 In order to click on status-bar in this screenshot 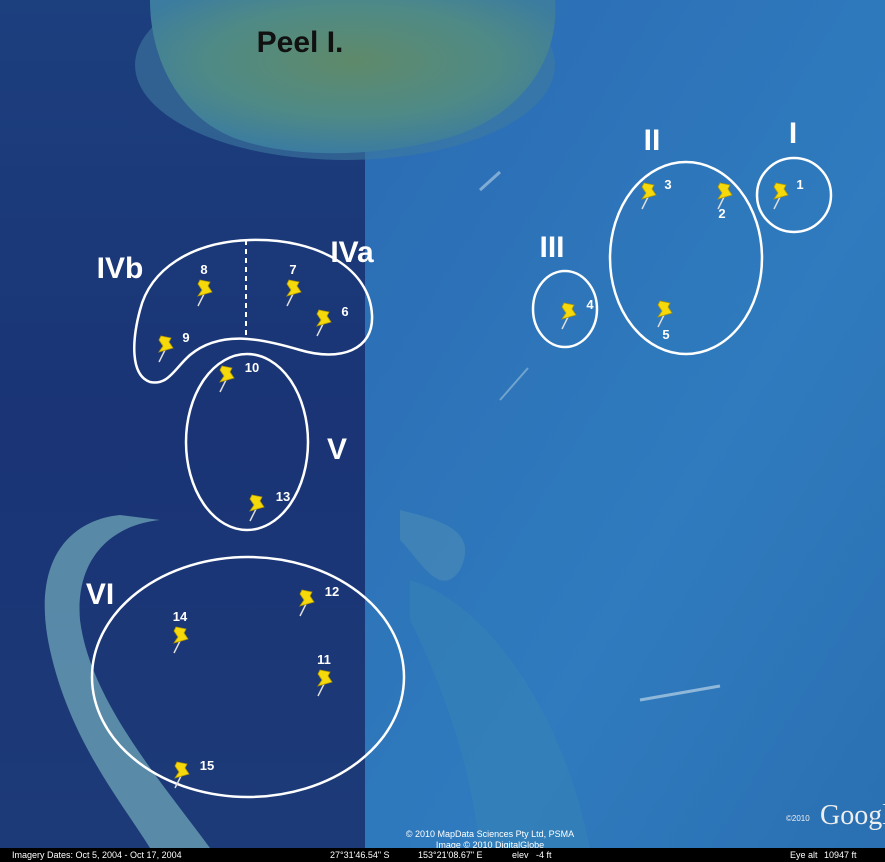, I will do `click(442, 855)`.